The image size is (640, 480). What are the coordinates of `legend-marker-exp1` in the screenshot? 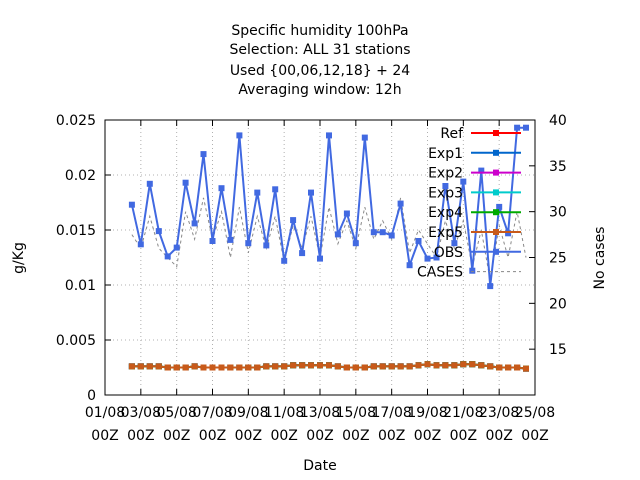 It's located at (496, 152).